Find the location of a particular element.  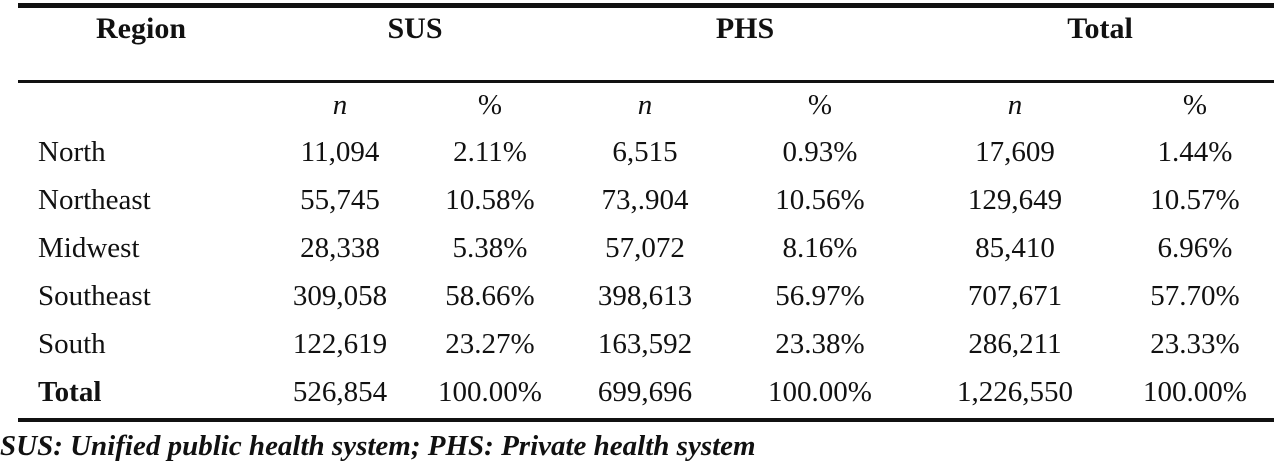

cell-total-pct: 23.33% is located at coordinates (1195, 344).